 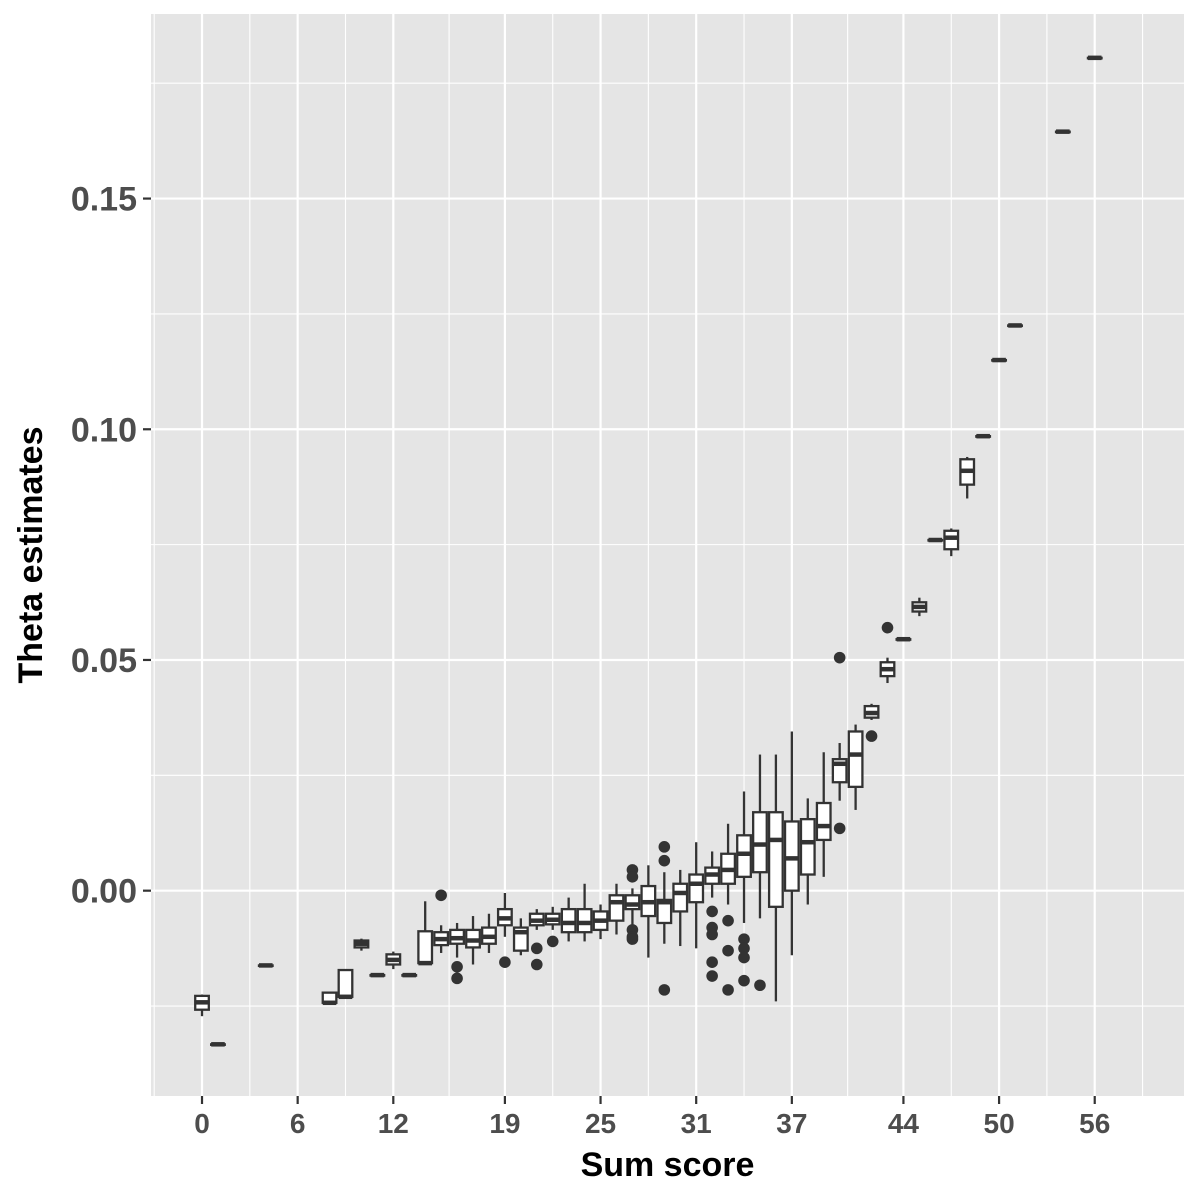 What do you see at coordinates (393, 1123) in the screenshot?
I see `x-tick-label: 12` at bounding box center [393, 1123].